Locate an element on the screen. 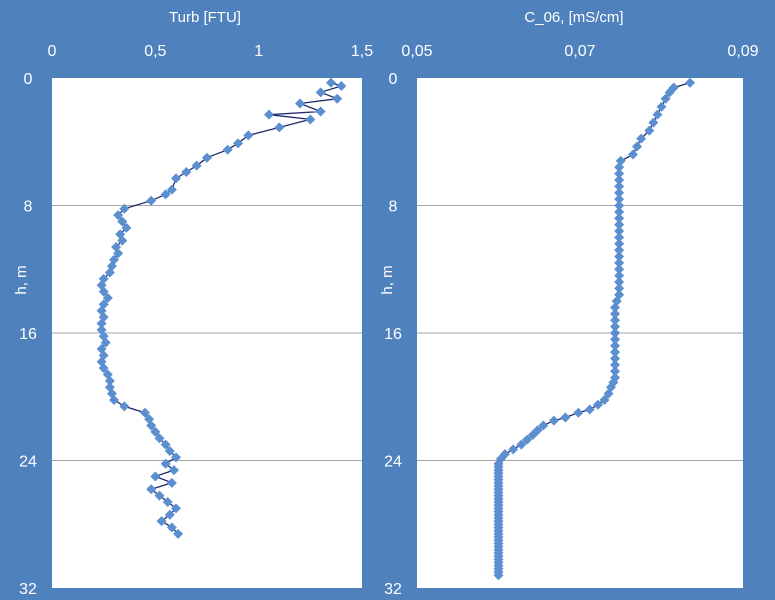 The image size is (775, 600). x-tick-label: 1 is located at coordinates (258, 51).